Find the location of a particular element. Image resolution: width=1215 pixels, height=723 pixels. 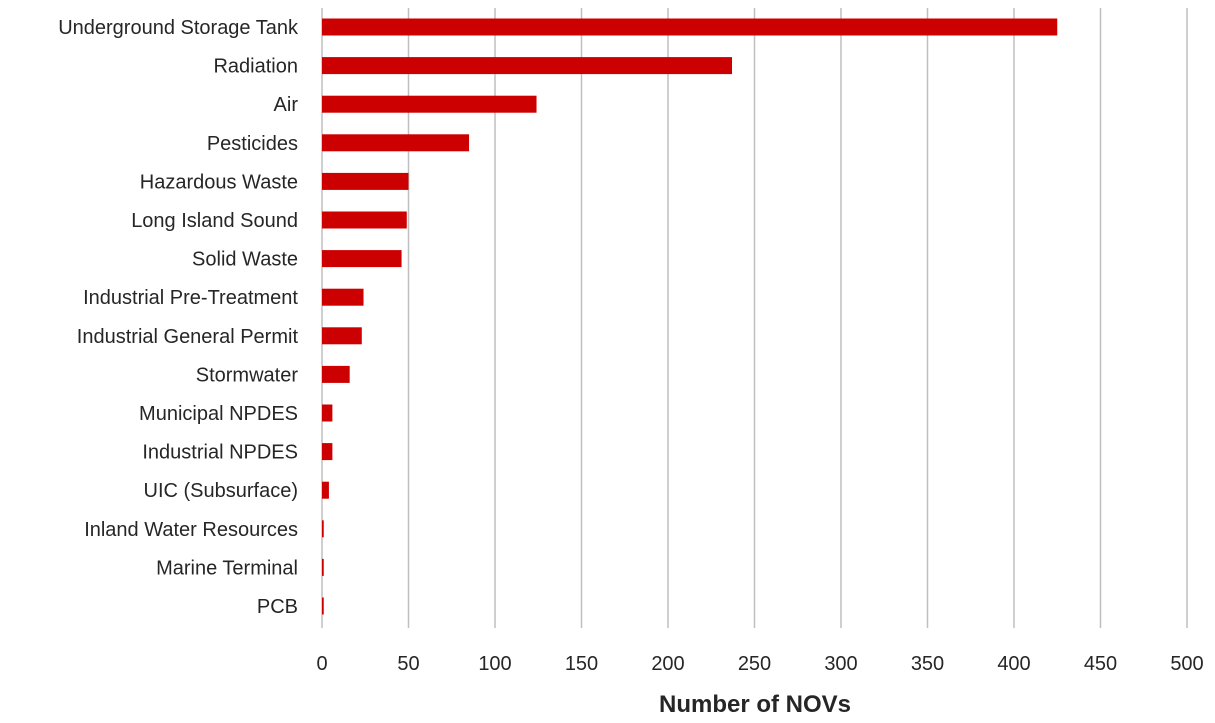

category-label: Municipal NPDES is located at coordinates (218, 414).